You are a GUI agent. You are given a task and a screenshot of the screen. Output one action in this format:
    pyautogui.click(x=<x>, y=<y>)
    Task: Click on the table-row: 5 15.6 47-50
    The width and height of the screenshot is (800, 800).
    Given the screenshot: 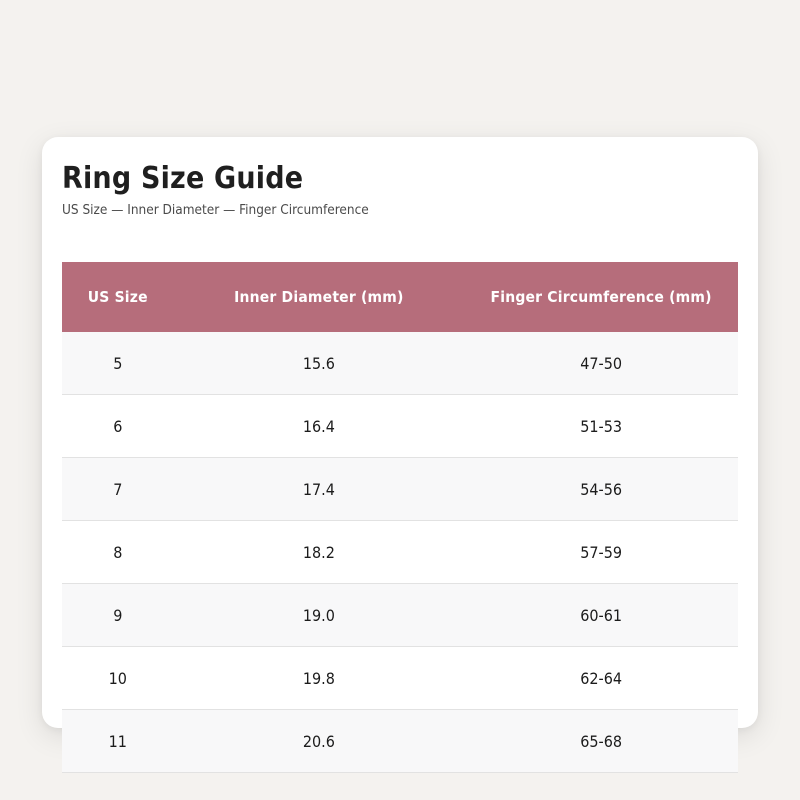 What is the action you would take?
    pyautogui.click(x=400, y=363)
    